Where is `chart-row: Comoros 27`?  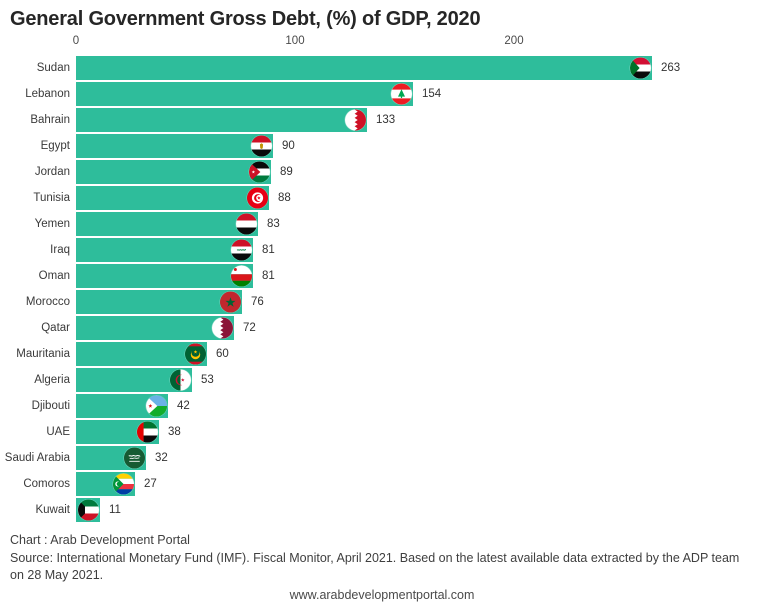 chart-row: Comoros 27 is located at coordinates (382, 484).